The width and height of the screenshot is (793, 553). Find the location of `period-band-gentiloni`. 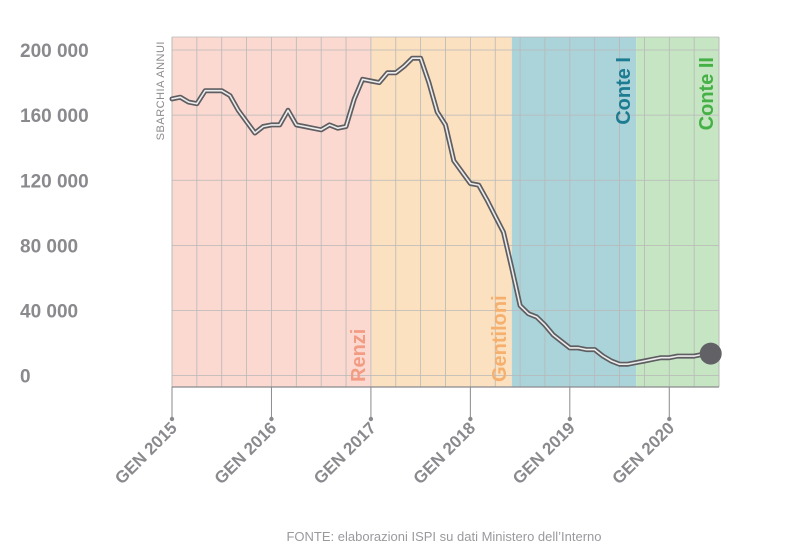

period-band-gentiloni is located at coordinates (441, 212).